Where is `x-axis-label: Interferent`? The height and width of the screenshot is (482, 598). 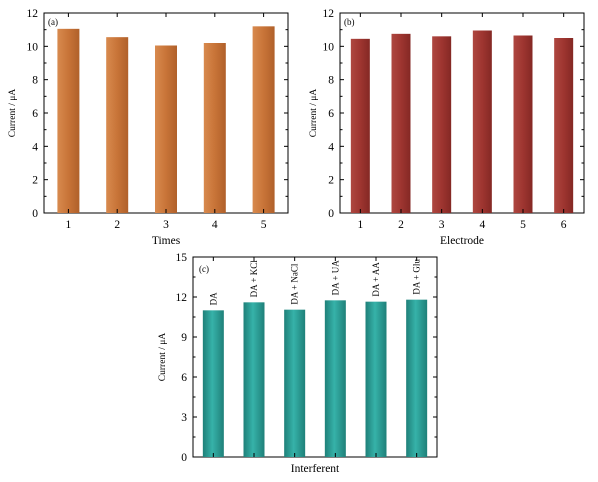
x-axis-label: Interferent is located at coordinates (315, 469).